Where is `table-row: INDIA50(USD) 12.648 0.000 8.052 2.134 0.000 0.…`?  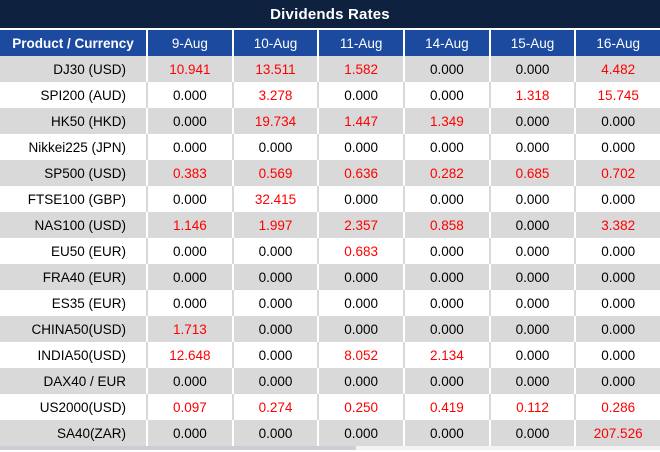
table-row: INDIA50(USD) 12.648 0.000 8.052 2.134 0.000 0.… is located at coordinates (330, 355).